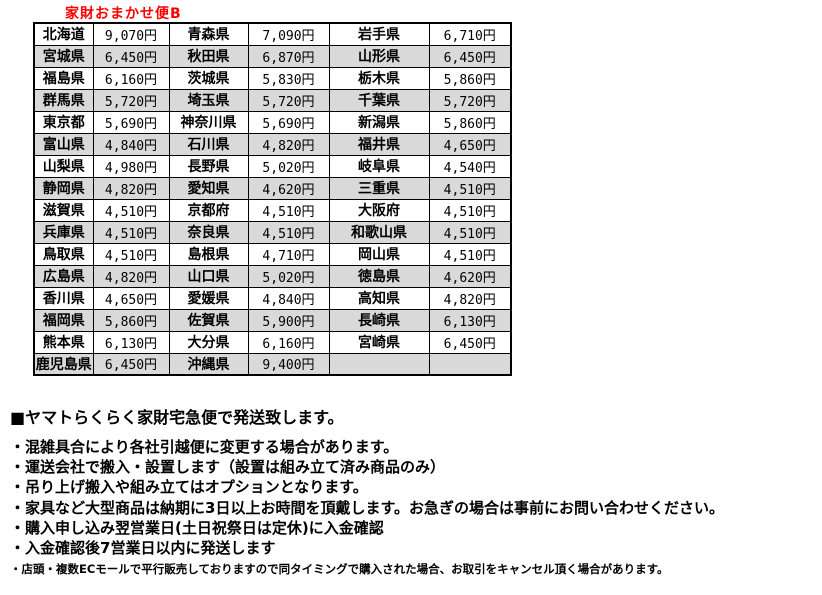 Image resolution: width=822 pixels, height=595 pixels. Describe the element at coordinates (131, 166) in the screenshot. I see `price-cell: 4,980円` at that location.